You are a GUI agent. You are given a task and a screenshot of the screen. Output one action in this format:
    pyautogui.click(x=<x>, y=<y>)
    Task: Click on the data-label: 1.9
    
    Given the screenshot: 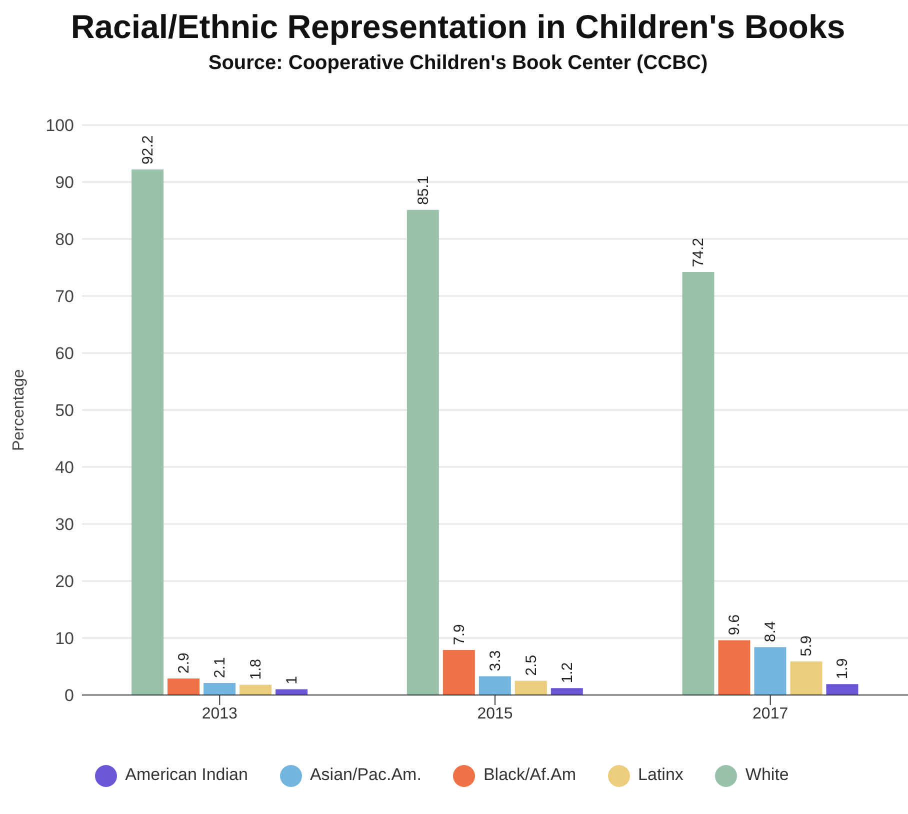 What is the action you would take?
    pyautogui.click(x=843, y=669)
    